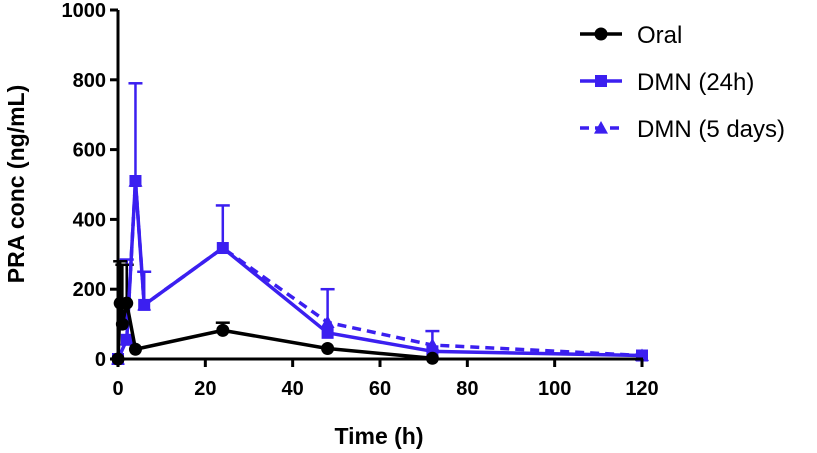 The width and height of the screenshot is (817, 453). Describe the element at coordinates (89, 151) in the screenshot. I see `y-tick-label: 600` at that location.